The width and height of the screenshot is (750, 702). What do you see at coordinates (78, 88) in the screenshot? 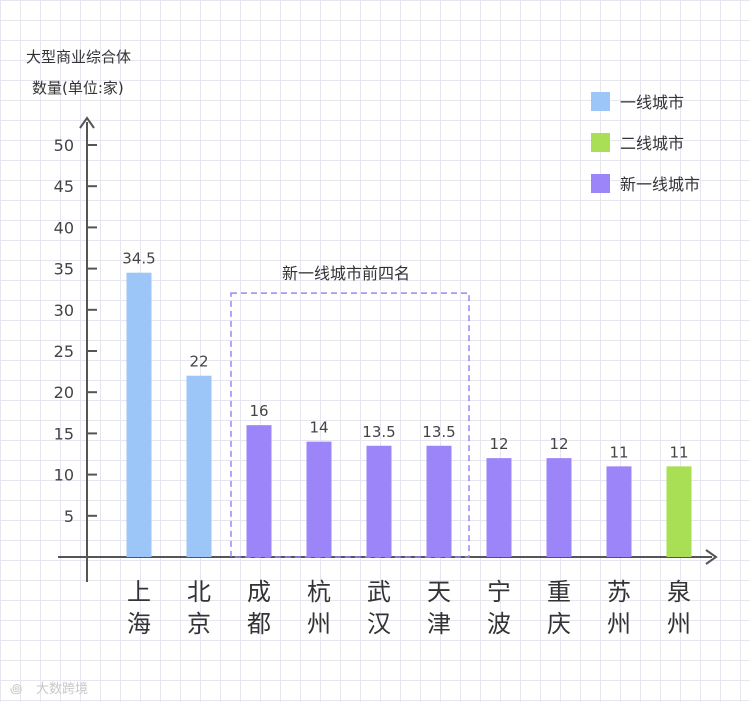
I see `y-axis-label-line-2: 数量(单位:家)` at bounding box center [78, 88].